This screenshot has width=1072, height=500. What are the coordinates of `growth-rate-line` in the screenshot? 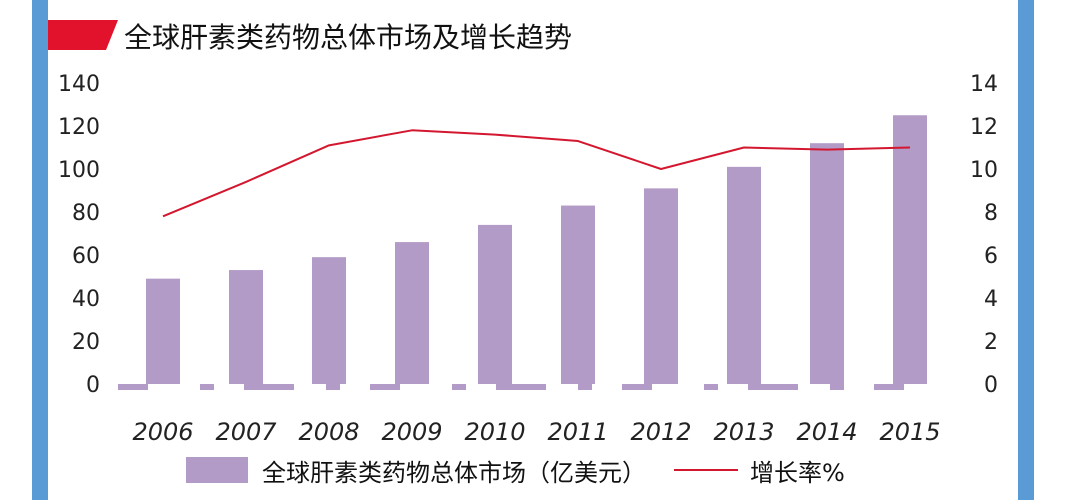 It's located at (536, 173).